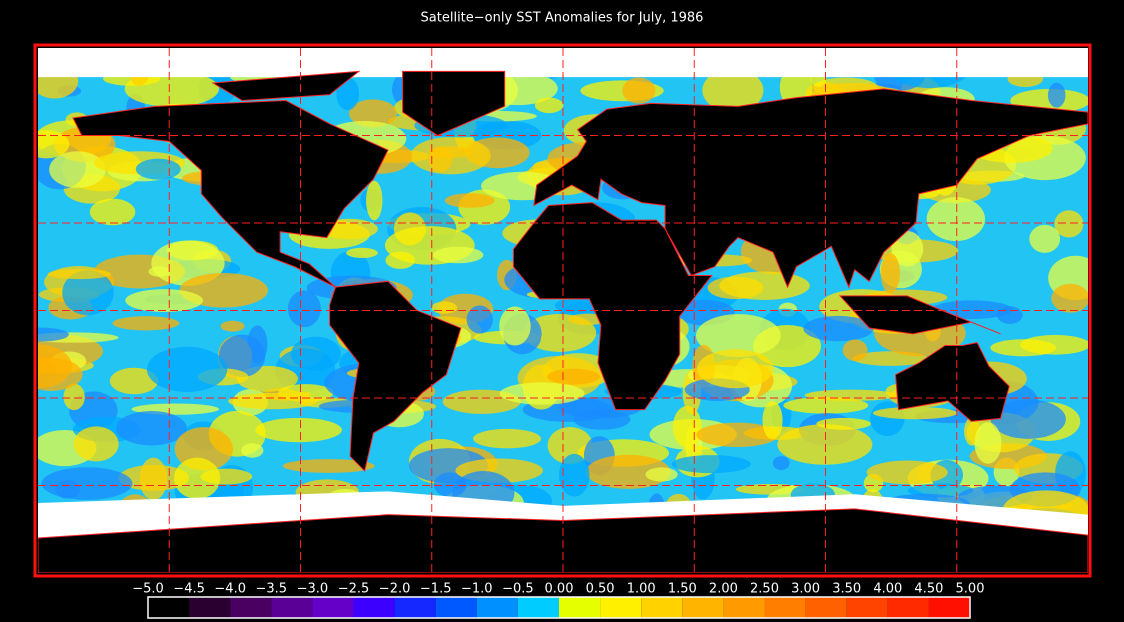 This screenshot has width=1124, height=622. I want to click on colorbar-tick-label: −3.5, so click(272, 589).